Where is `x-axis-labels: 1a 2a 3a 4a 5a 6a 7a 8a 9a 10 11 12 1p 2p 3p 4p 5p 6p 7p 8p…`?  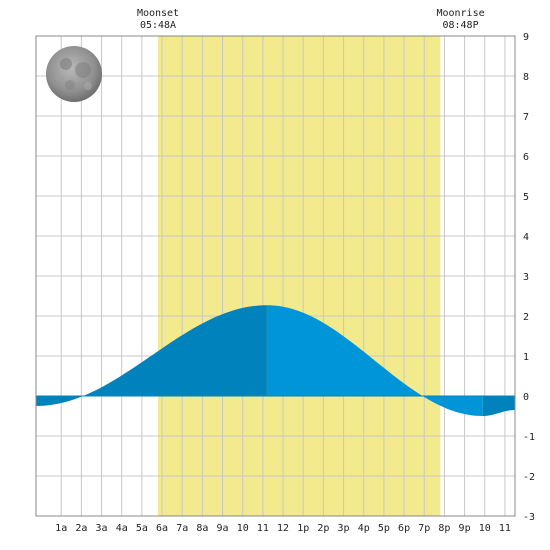 x-axis-labels: 1a 2a 3a 4a 5a 6a 7a 8a 9a 10 11 12 1p 2p 3p 4p 5p 6p 7p 8p… is located at coordinates (283, 528).